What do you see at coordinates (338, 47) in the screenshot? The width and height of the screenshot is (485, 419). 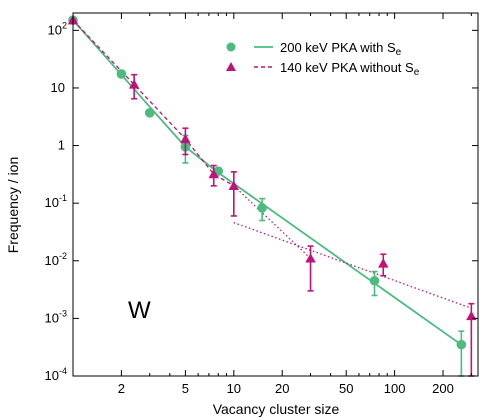 I see `legend-label-1-main: 200 keV PKA with S` at bounding box center [338, 47].